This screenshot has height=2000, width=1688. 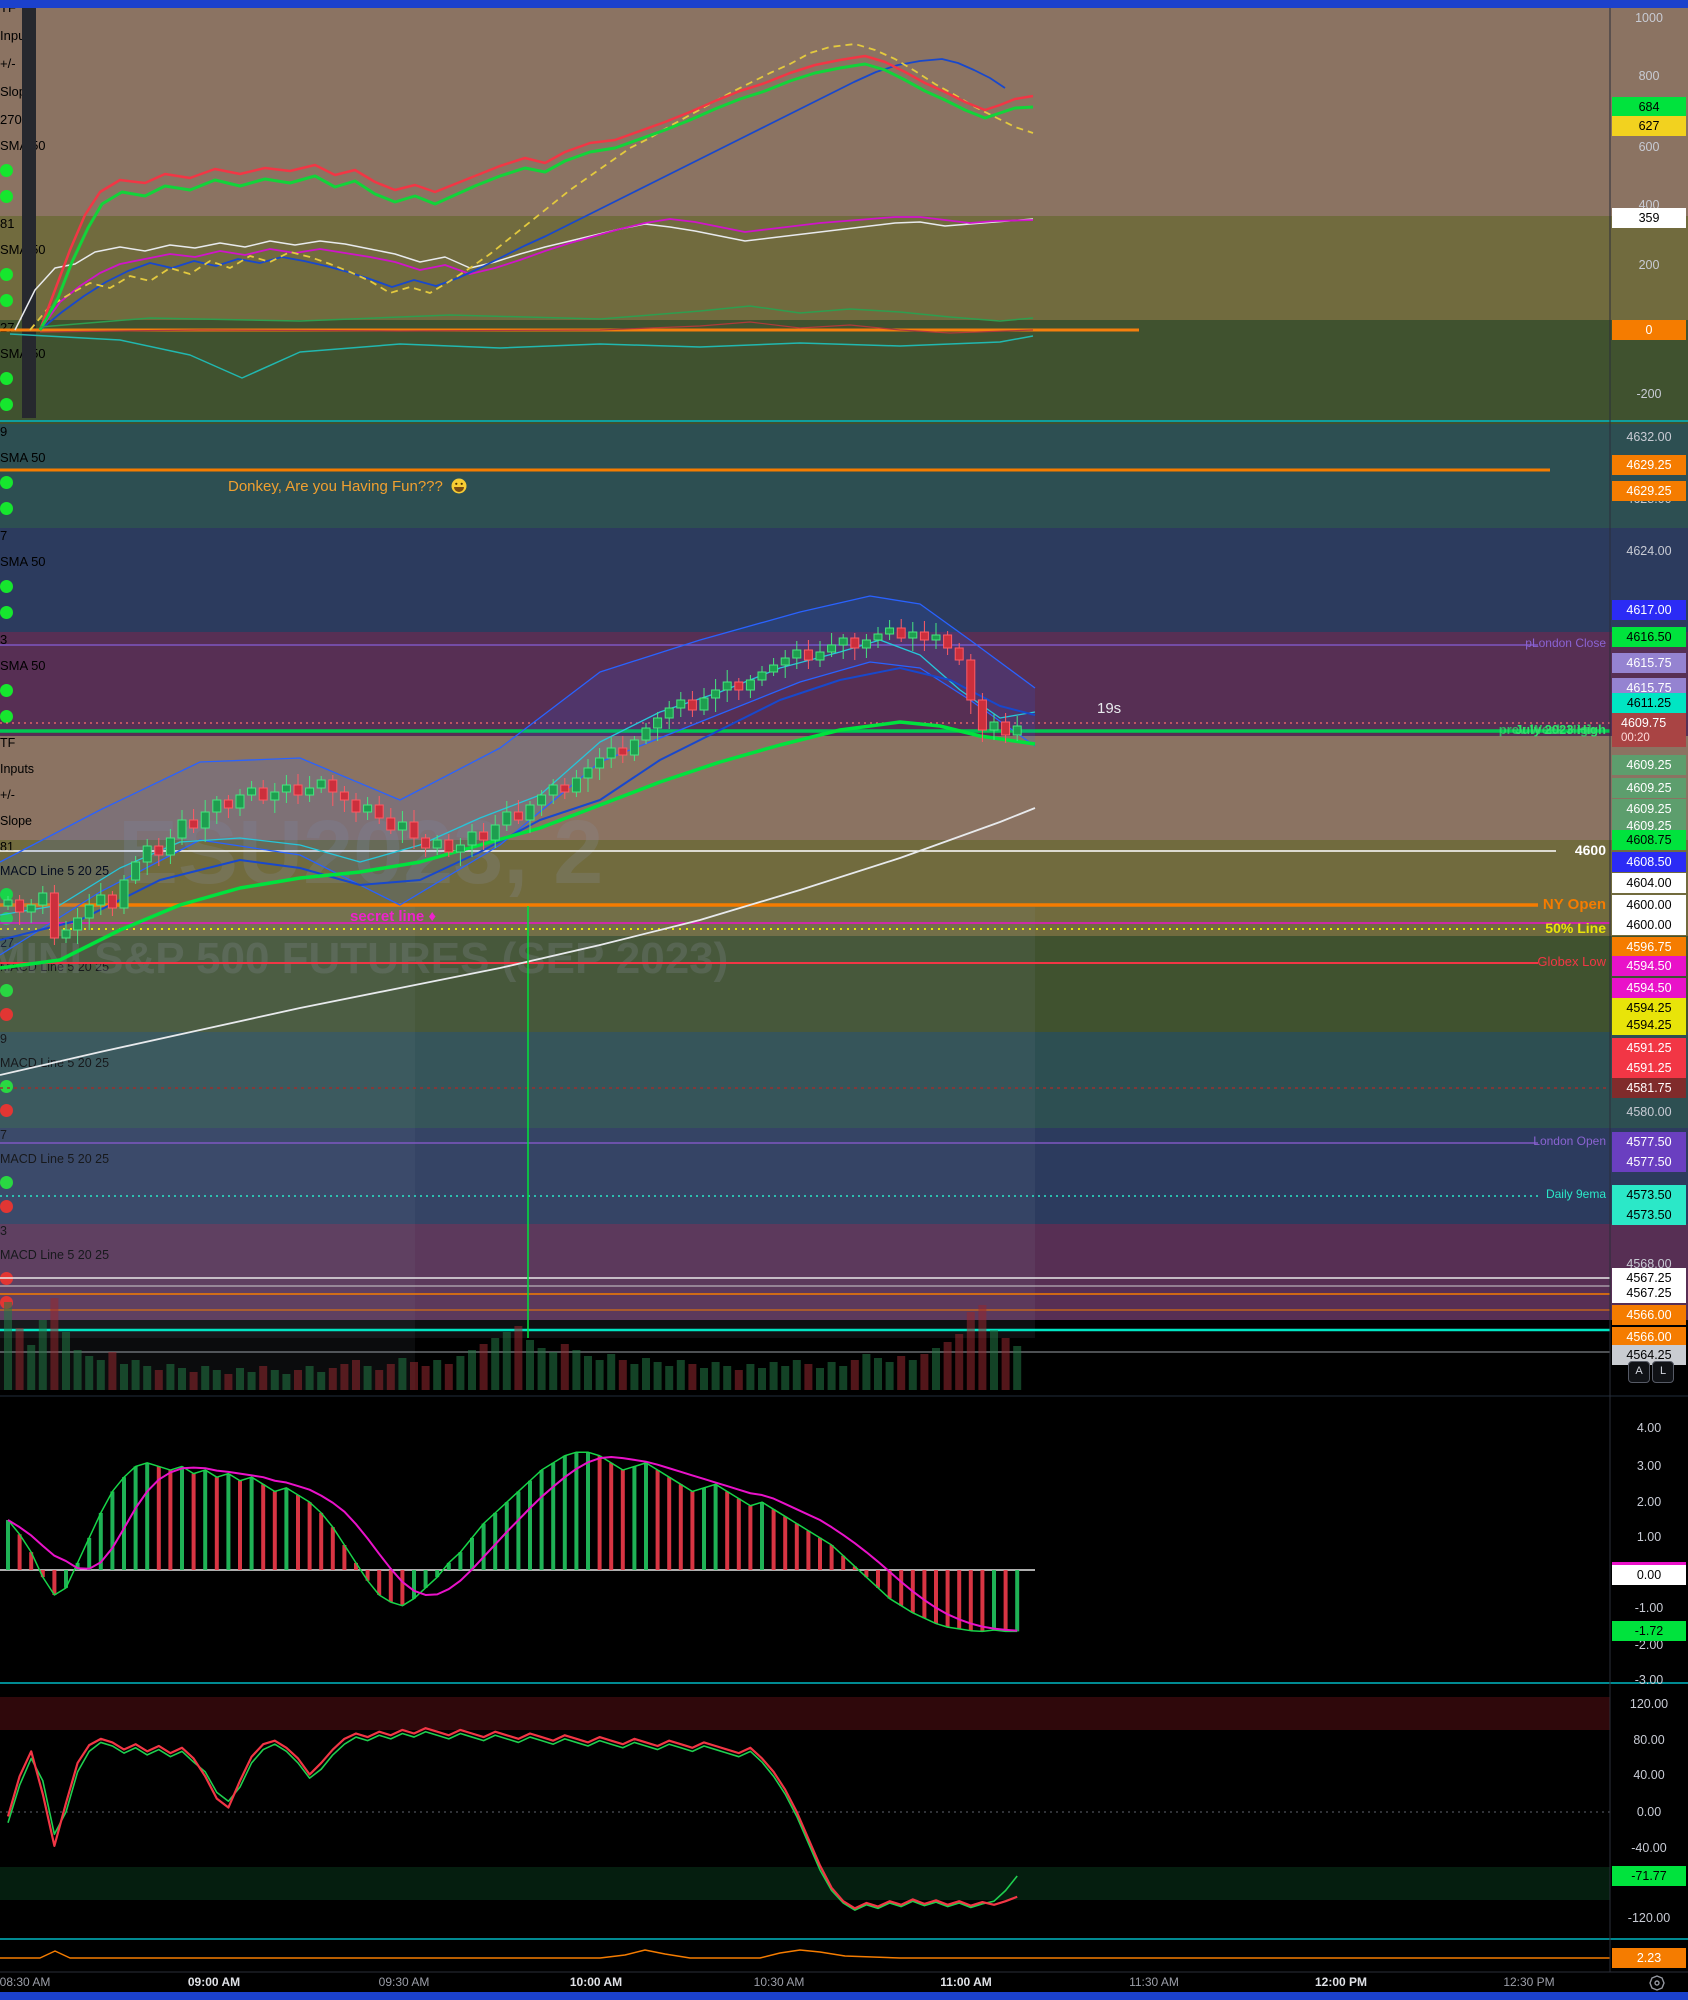 What do you see at coordinates (536, 192) in the screenshot?
I see `red-cum-delta-line` at bounding box center [536, 192].